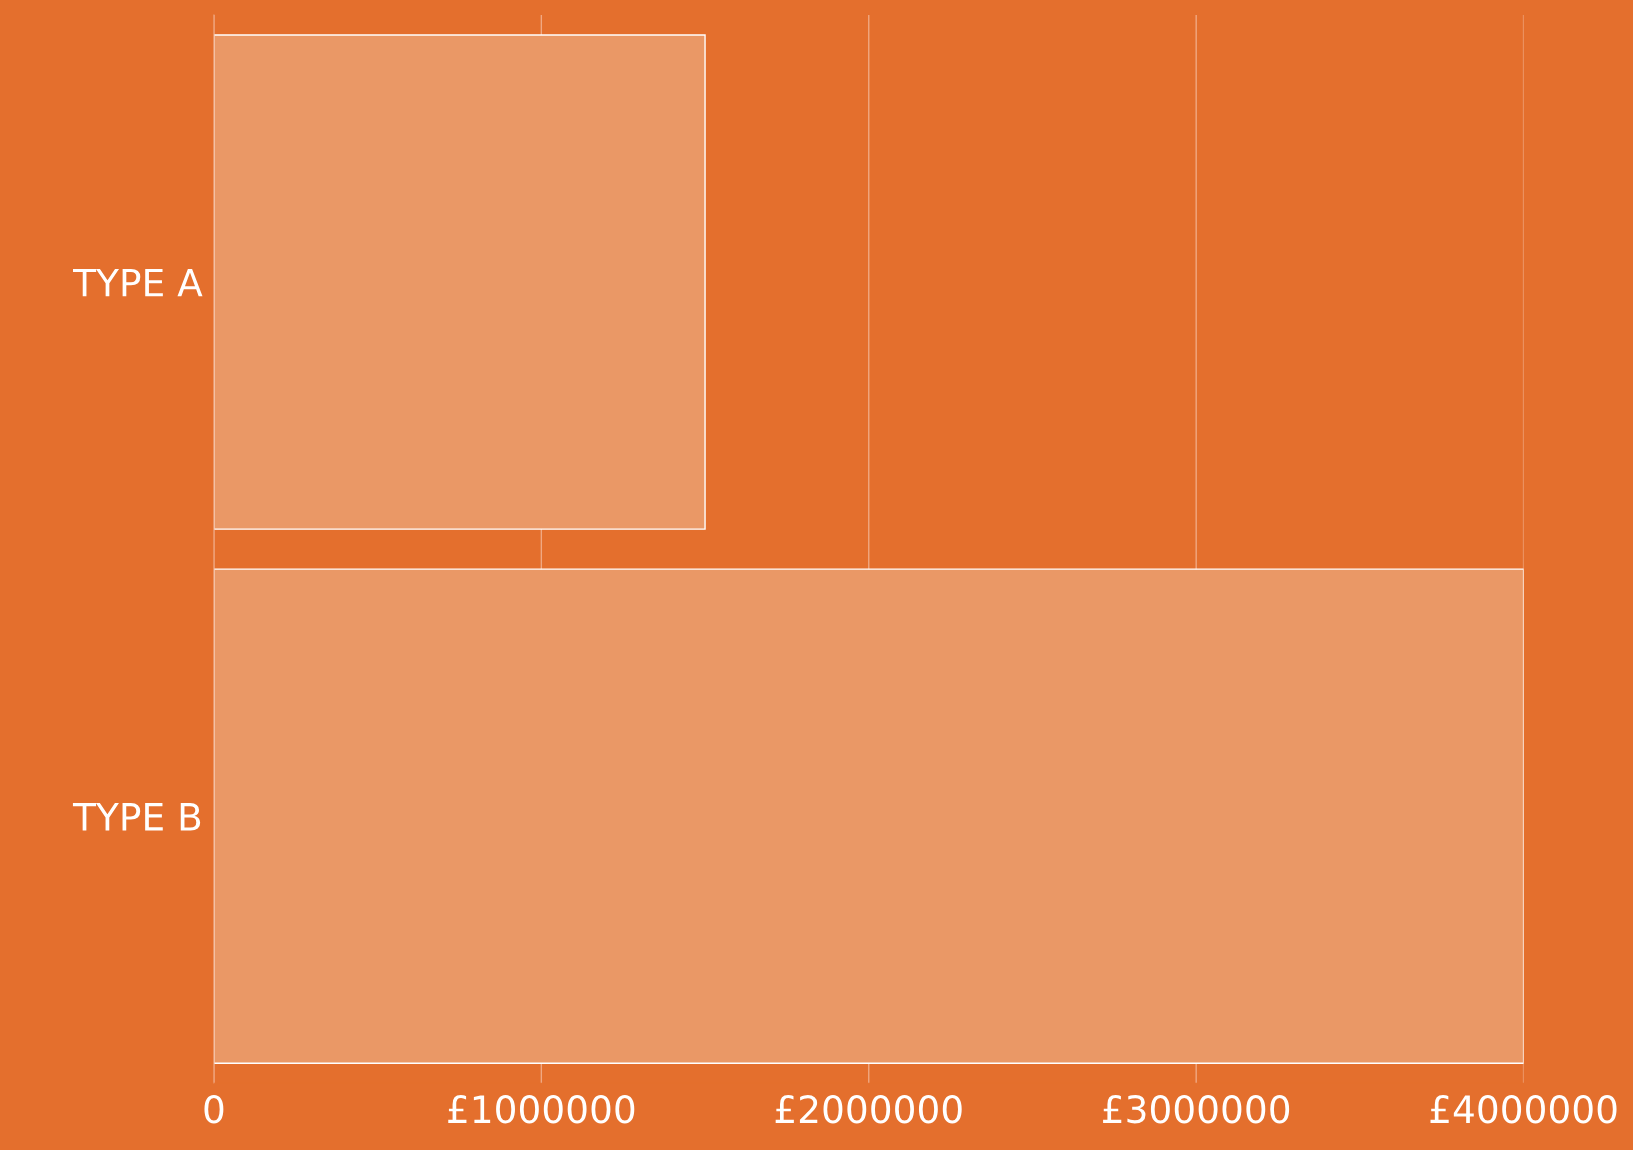 This screenshot has height=1150, width=1633. I want to click on y-tick-label: TYPE B, so click(136, 817).